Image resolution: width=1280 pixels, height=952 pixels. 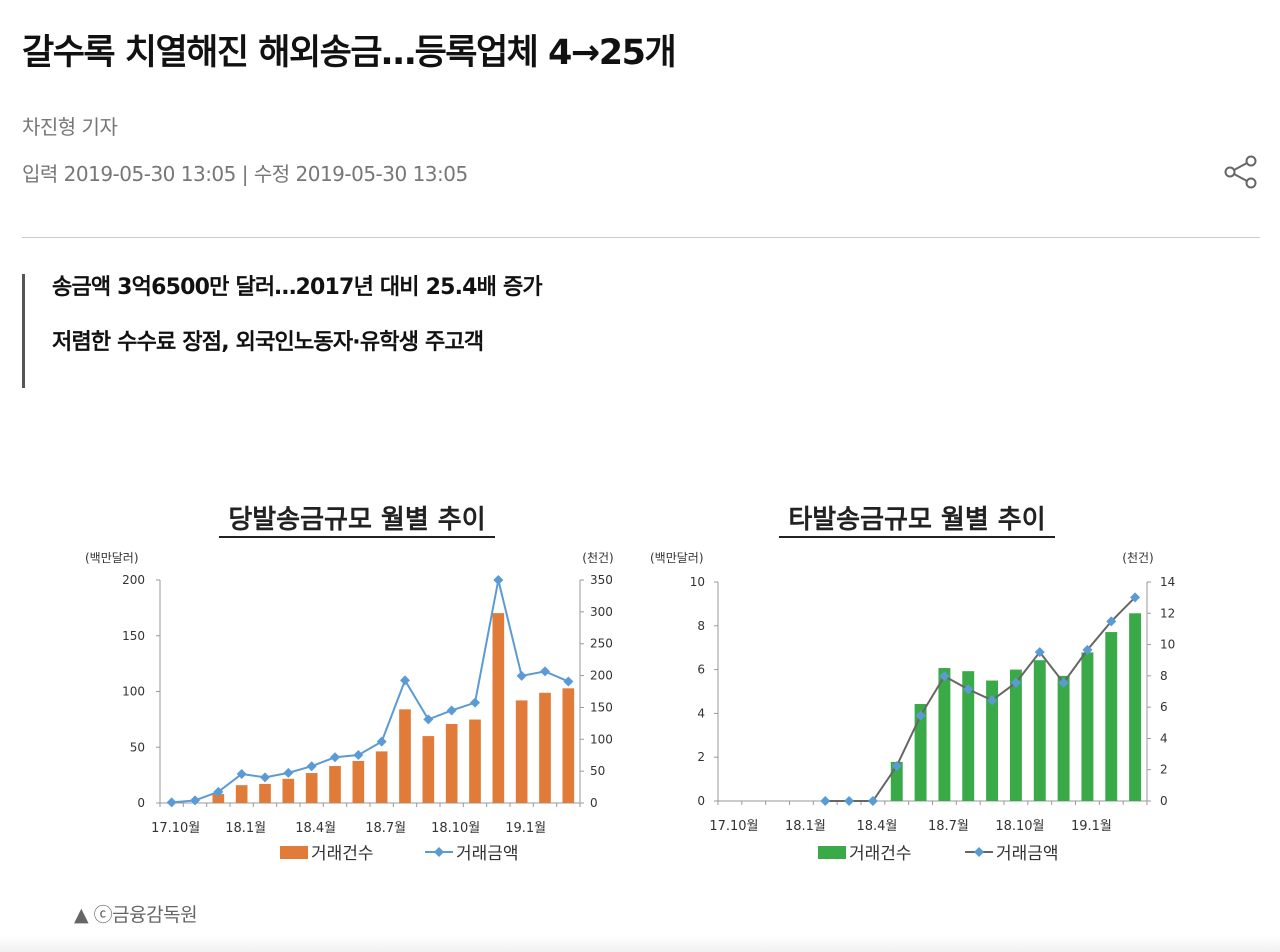 What do you see at coordinates (439, 852) in the screenshot?
I see `legend-marker` at bounding box center [439, 852].